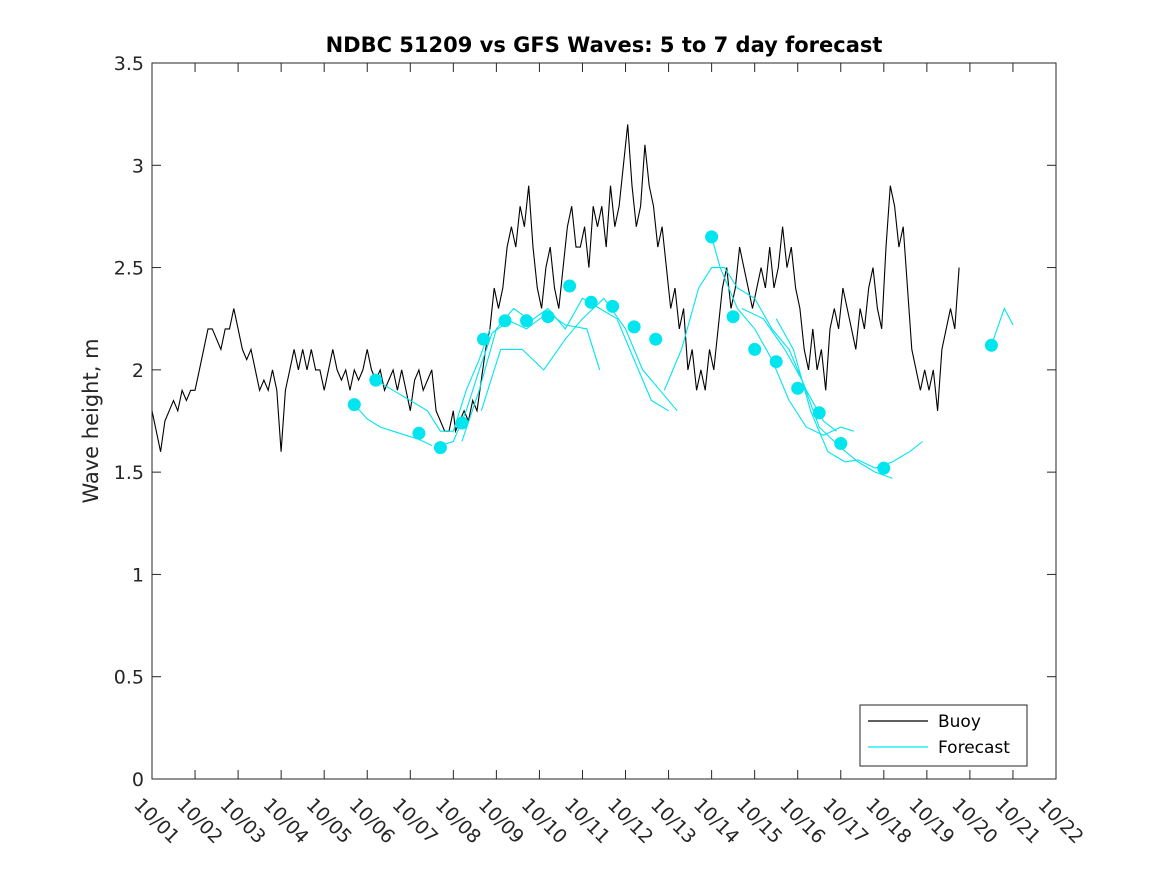 The height and width of the screenshot is (875, 1167). Describe the element at coordinates (91, 420) in the screenshot. I see `y-axis-label: Wave height, m` at that location.